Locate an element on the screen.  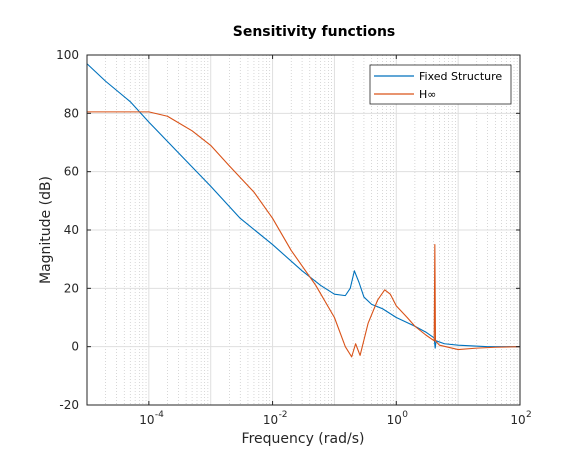
y-tick-label: 0 is located at coordinates (75, 347).